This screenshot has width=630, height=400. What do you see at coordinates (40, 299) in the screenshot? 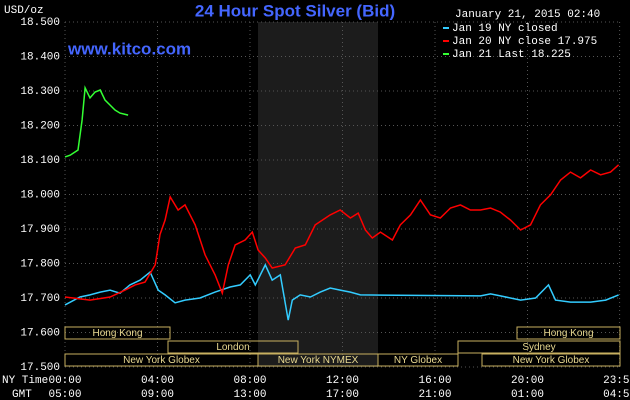
I see `y-tick-label: 17.700` at bounding box center [40, 299].